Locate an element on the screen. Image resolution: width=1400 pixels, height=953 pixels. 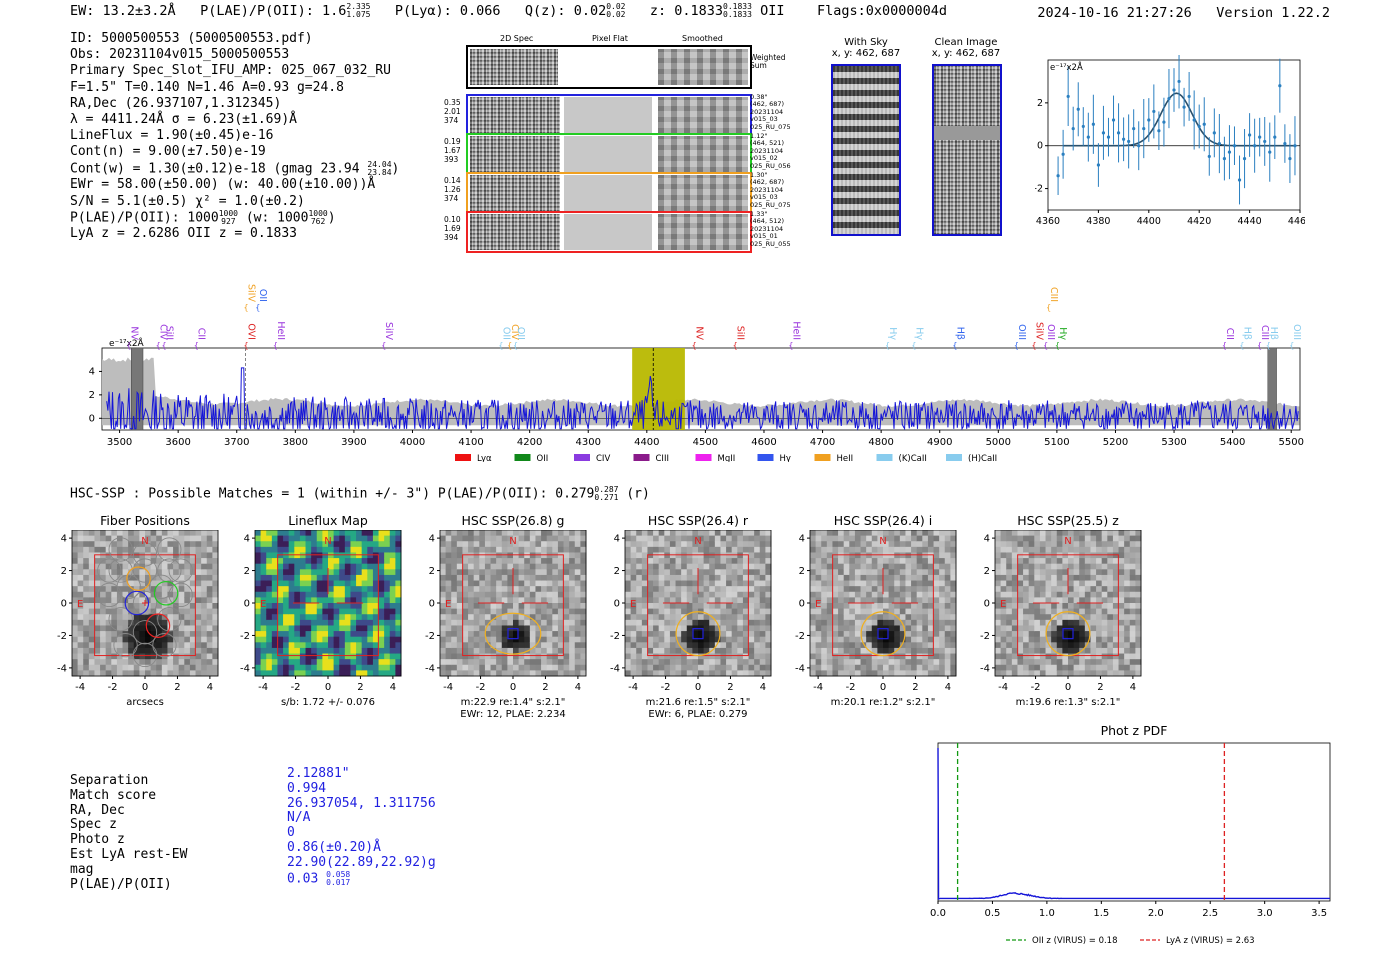
match-value-plae: 0.03 is located at coordinates (303, 879).